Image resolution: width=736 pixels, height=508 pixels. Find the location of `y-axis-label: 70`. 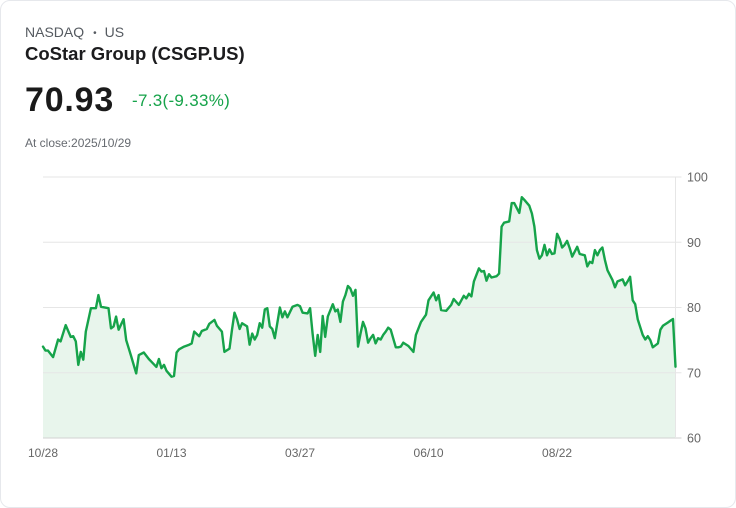

y-axis-label: 70 is located at coordinates (694, 373).